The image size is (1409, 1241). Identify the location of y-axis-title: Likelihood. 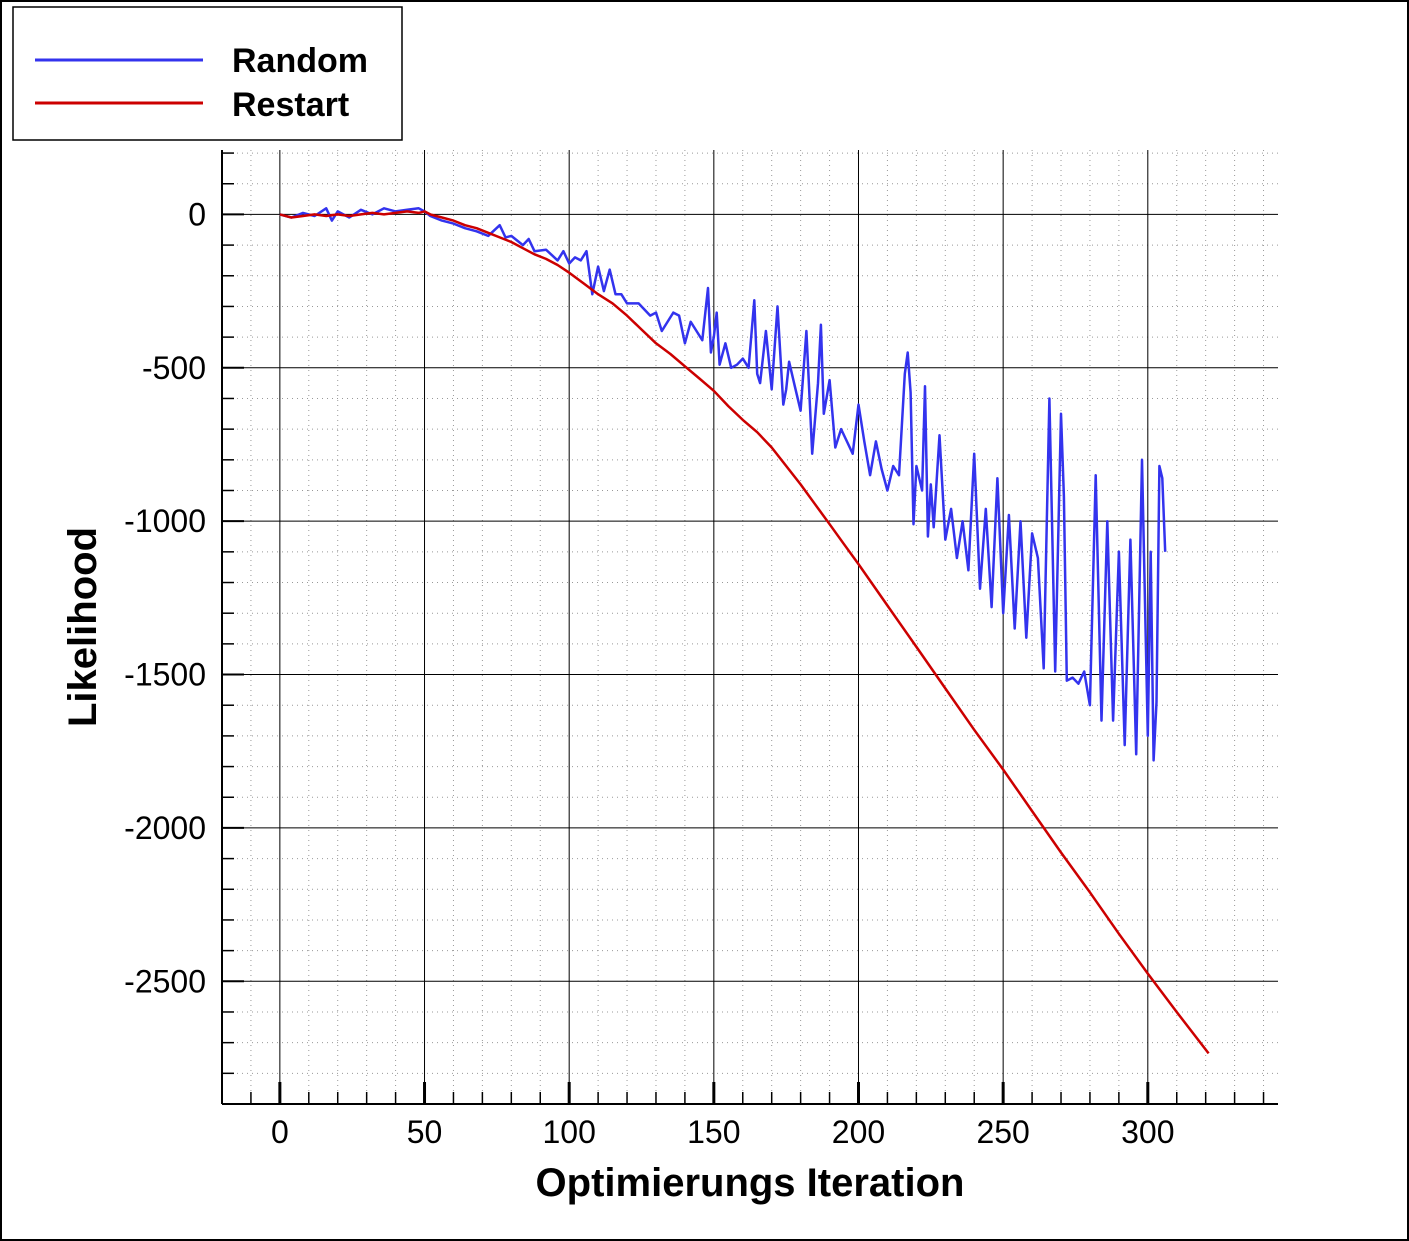
(83, 627).